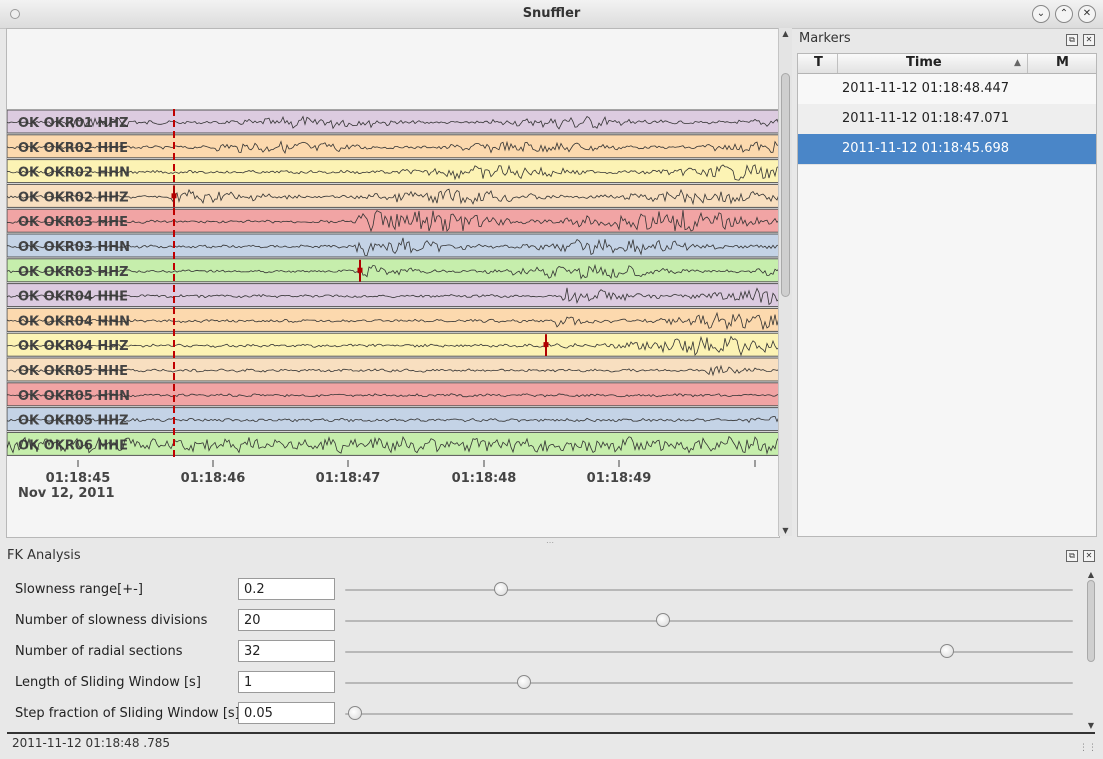 The image size is (1103, 759). I want to click on fk-scrollbar-thumb, so click(1091, 621).